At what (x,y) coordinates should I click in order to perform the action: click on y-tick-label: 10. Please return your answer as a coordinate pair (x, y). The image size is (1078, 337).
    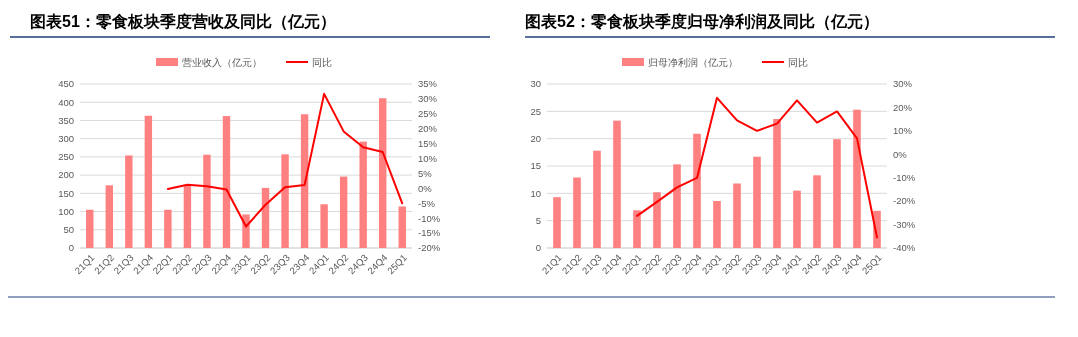
    Looking at the image, I should click on (535, 193).